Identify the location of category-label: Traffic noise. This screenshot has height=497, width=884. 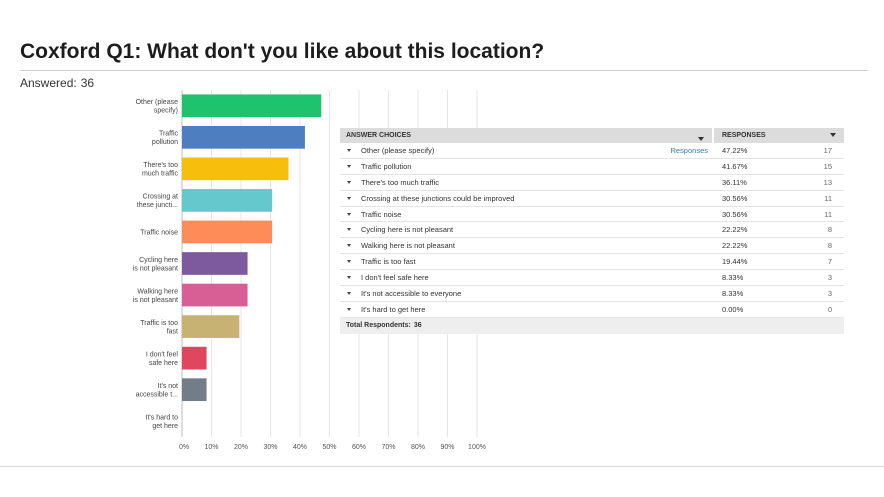
(159, 232).